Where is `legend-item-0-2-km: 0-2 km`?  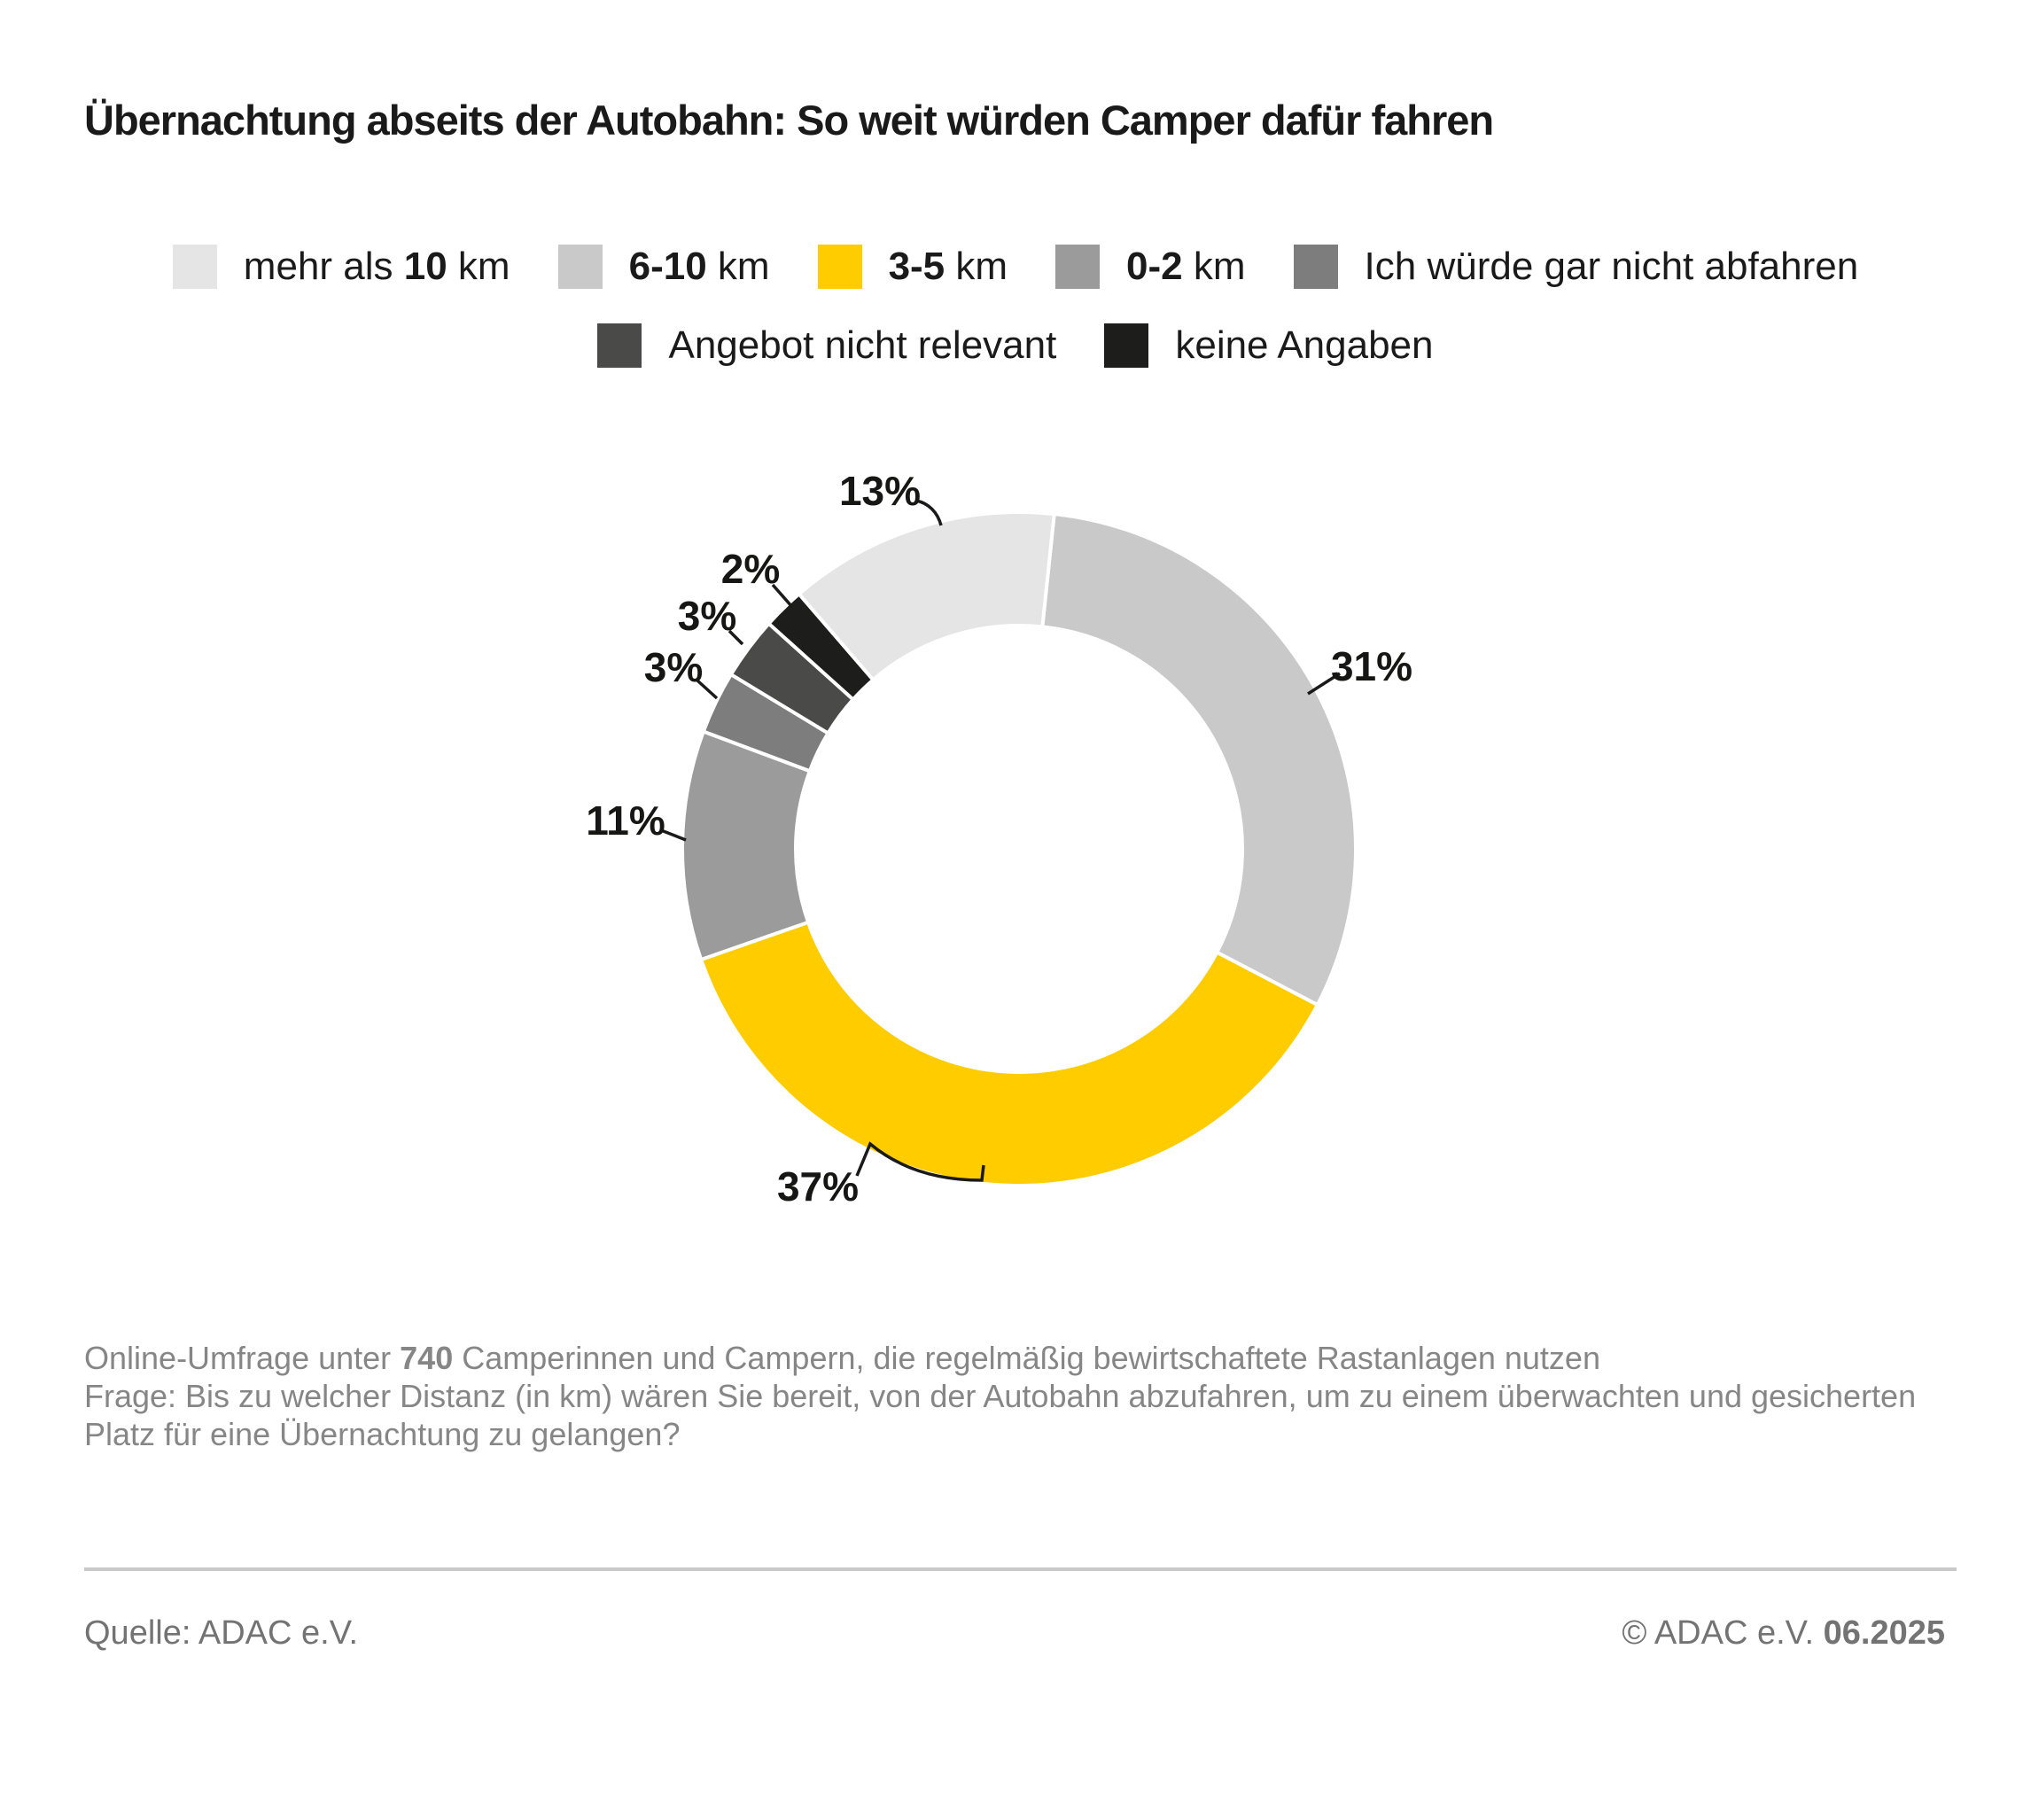 legend-item-0-2-km: 0-2 km is located at coordinates (1150, 267).